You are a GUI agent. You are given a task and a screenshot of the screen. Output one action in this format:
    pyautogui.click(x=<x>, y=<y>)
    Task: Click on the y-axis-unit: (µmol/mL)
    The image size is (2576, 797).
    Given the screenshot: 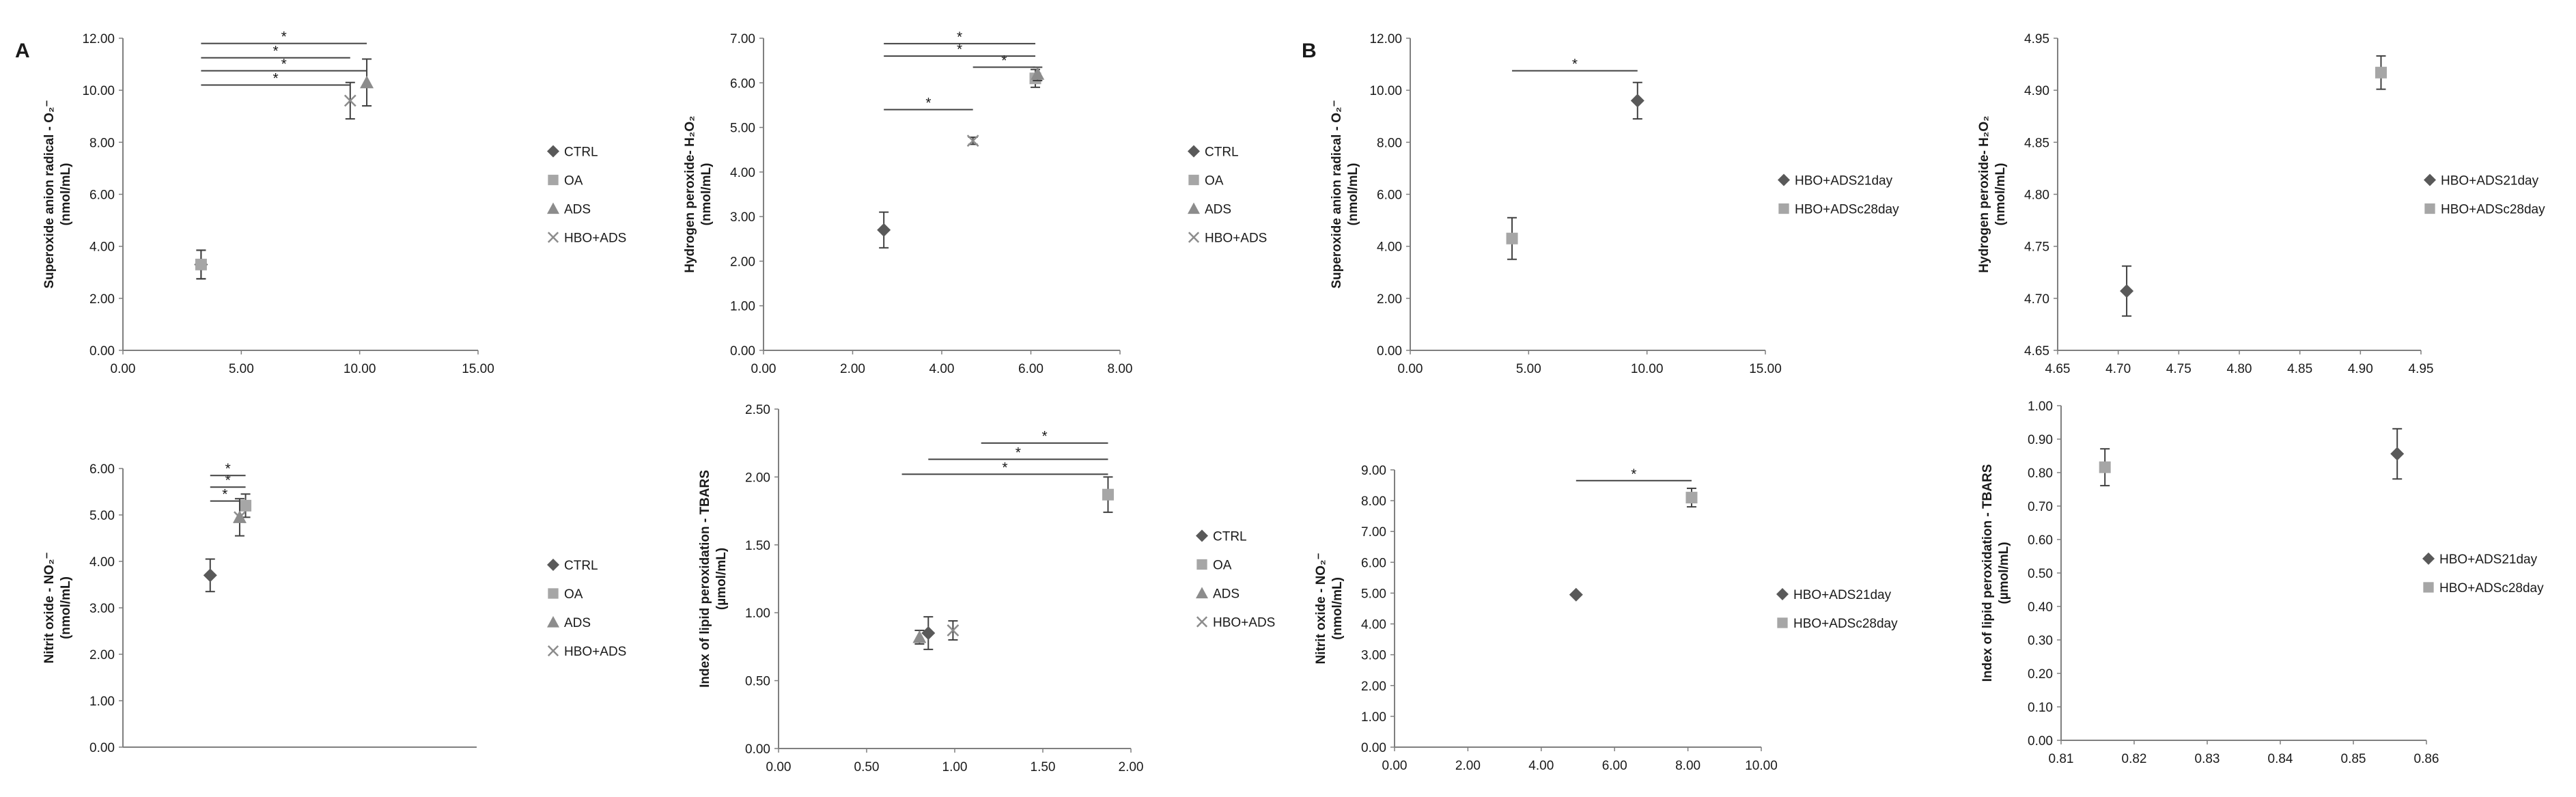 What is the action you would take?
    pyautogui.click(x=722, y=579)
    